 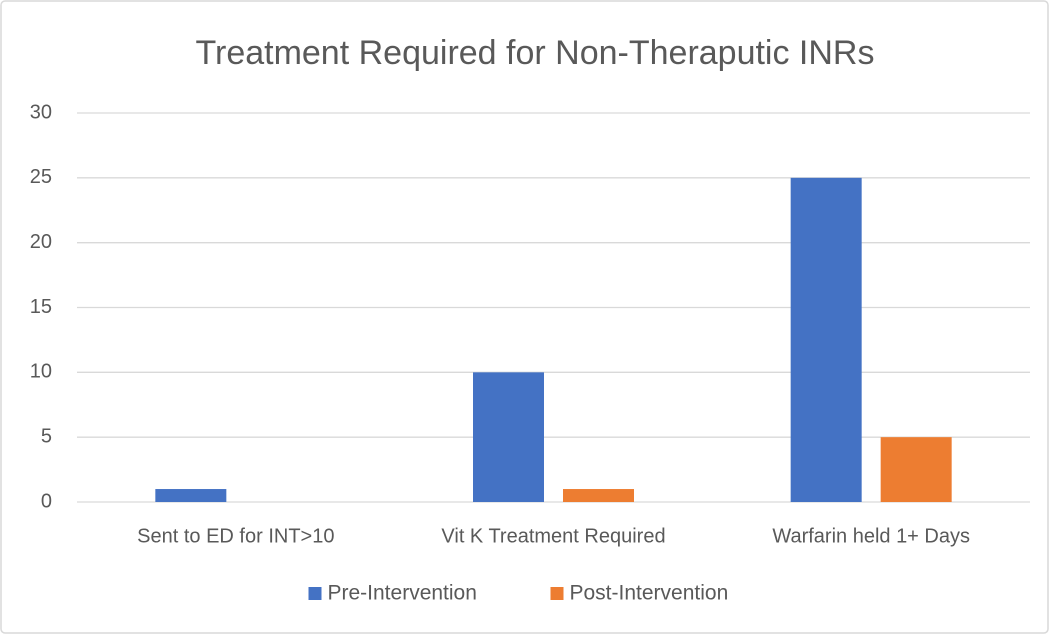 I want to click on y-tick-label: 20, so click(x=41, y=242).